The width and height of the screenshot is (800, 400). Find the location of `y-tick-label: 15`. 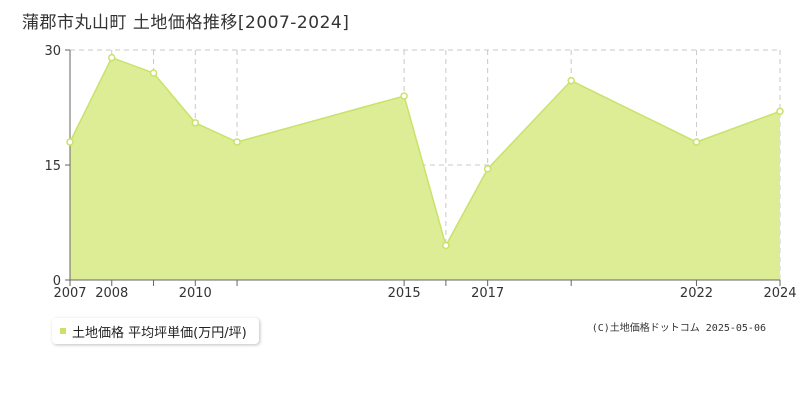

y-tick-label: 15 is located at coordinates (52, 166).